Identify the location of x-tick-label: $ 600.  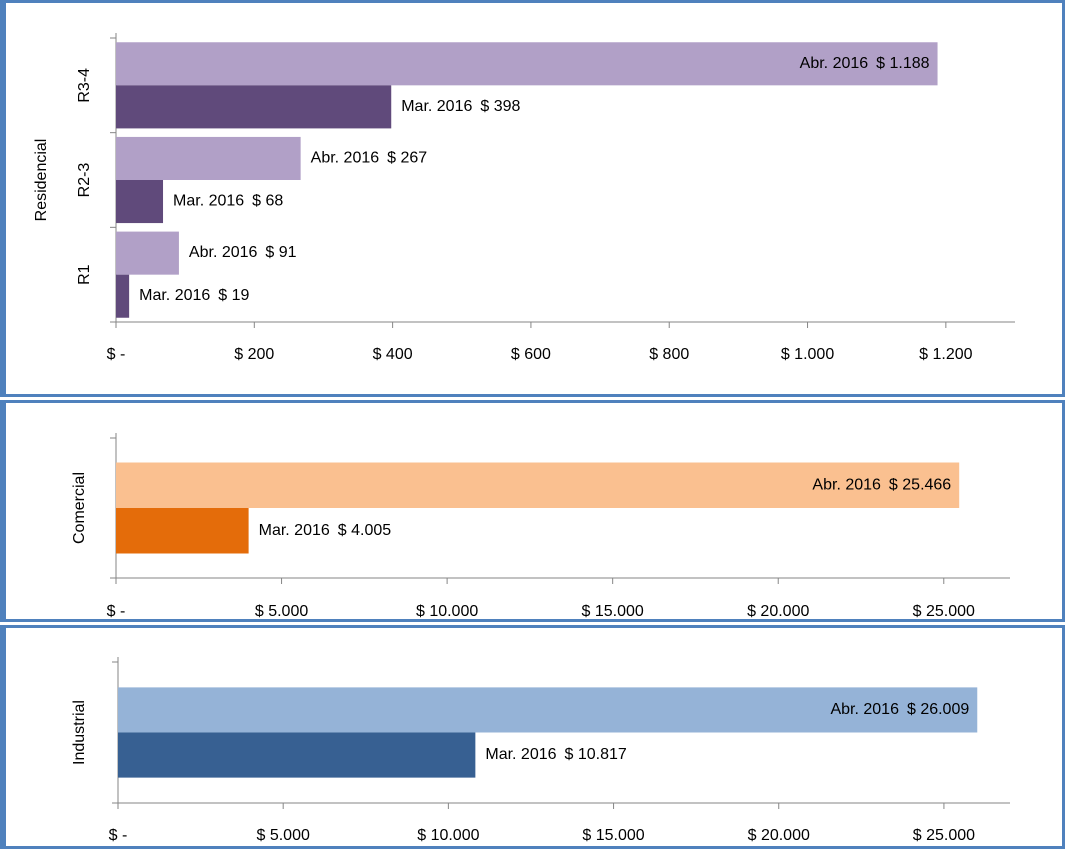
(531, 354).